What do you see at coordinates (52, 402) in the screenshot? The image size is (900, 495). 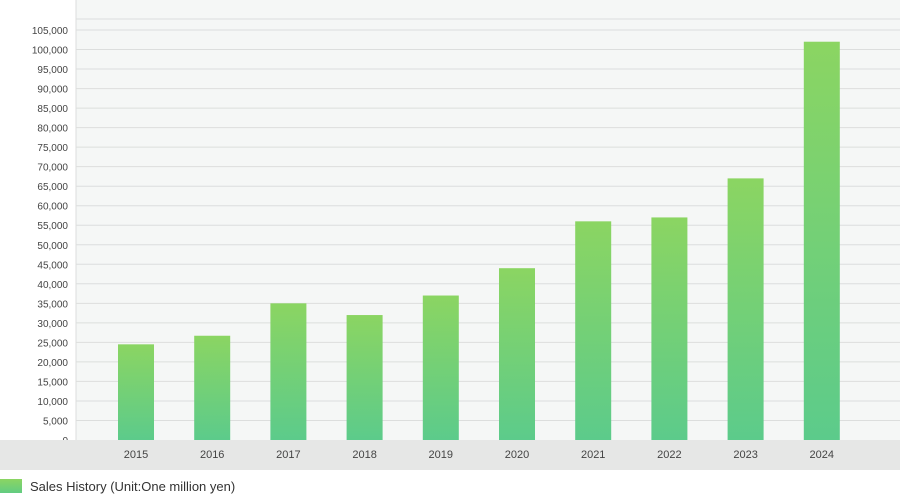 I see `y-tick-label: 10,000` at bounding box center [52, 402].